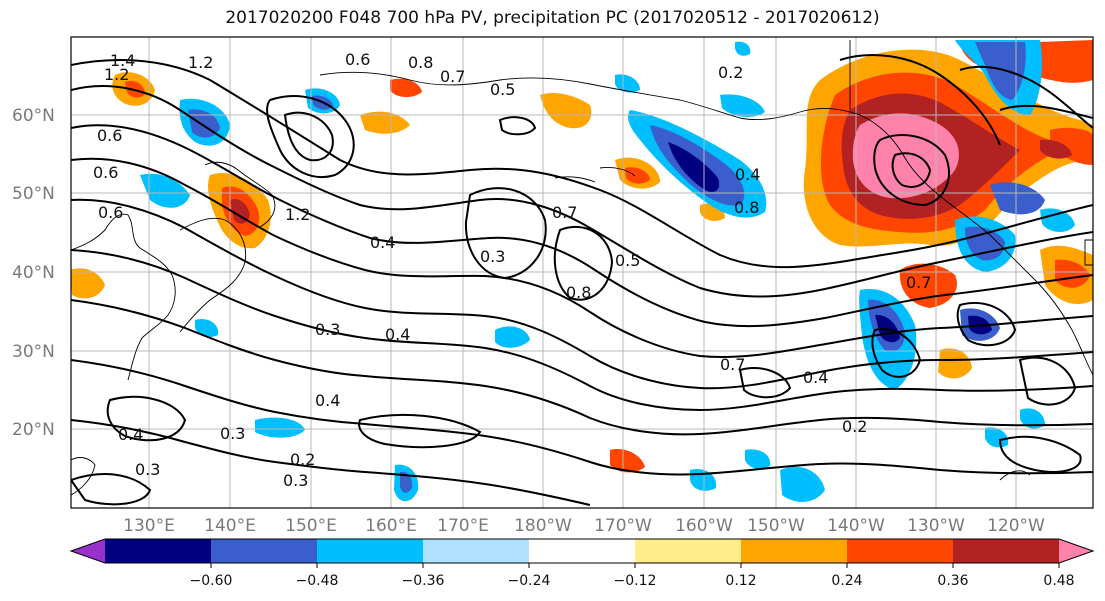 This screenshot has width=1105, height=601. I want to click on colorbar-tick-label: −0.24, so click(529, 581).